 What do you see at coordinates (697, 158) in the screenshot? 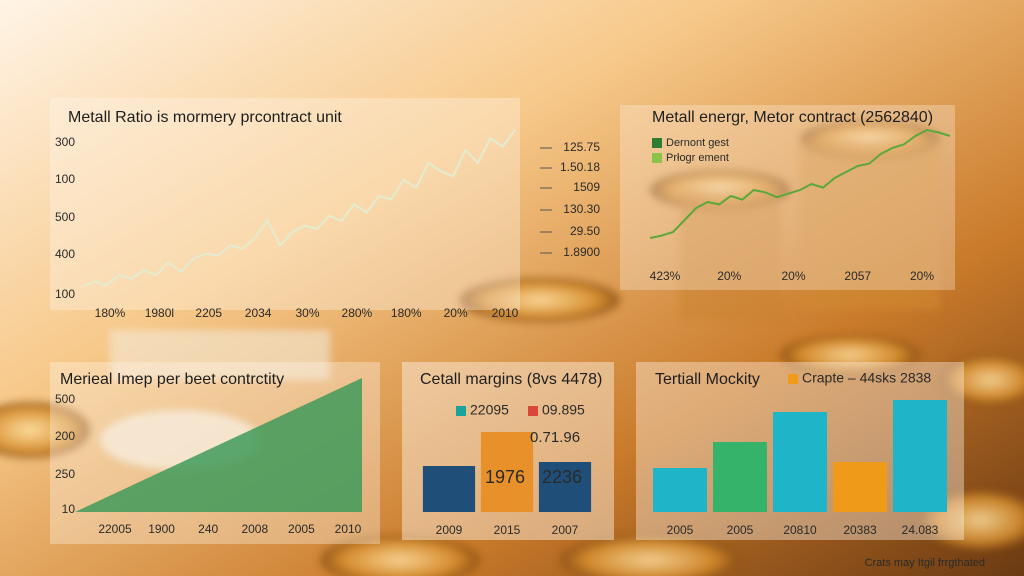
I see `legend-label: Prłogr ement` at bounding box center [697, 158].